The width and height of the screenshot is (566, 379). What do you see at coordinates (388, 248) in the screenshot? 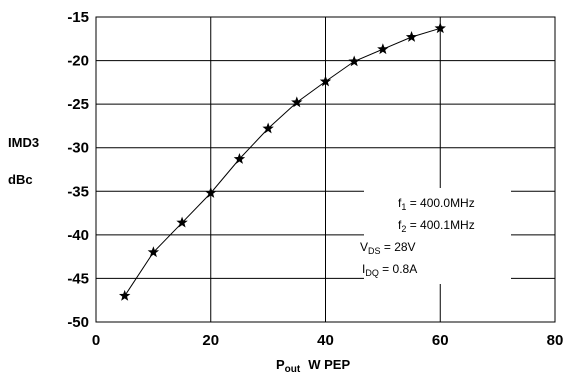
I see `annotation-line: VDS = 28V` at bounding box center [388, 248].